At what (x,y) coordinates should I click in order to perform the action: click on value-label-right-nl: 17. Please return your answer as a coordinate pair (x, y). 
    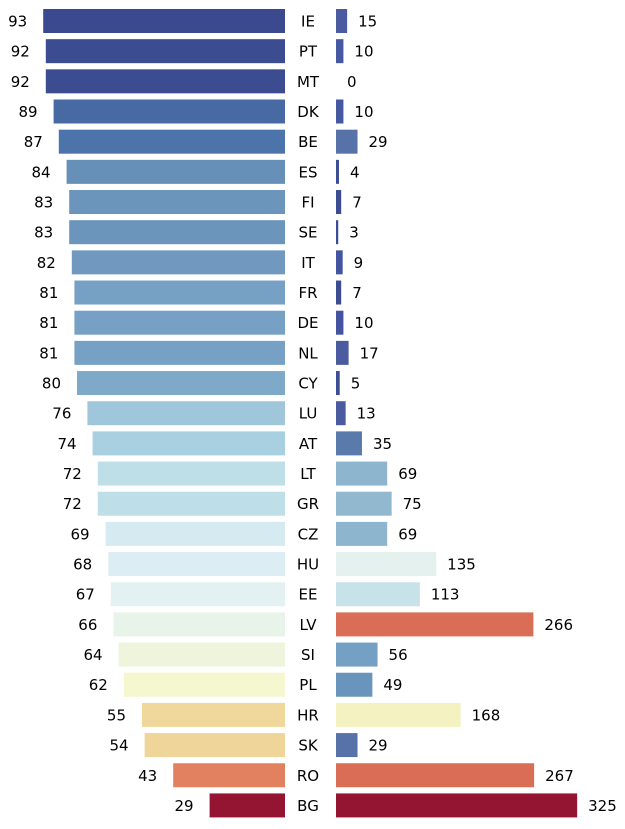
    Looking at the image, I should click on (369, 353).